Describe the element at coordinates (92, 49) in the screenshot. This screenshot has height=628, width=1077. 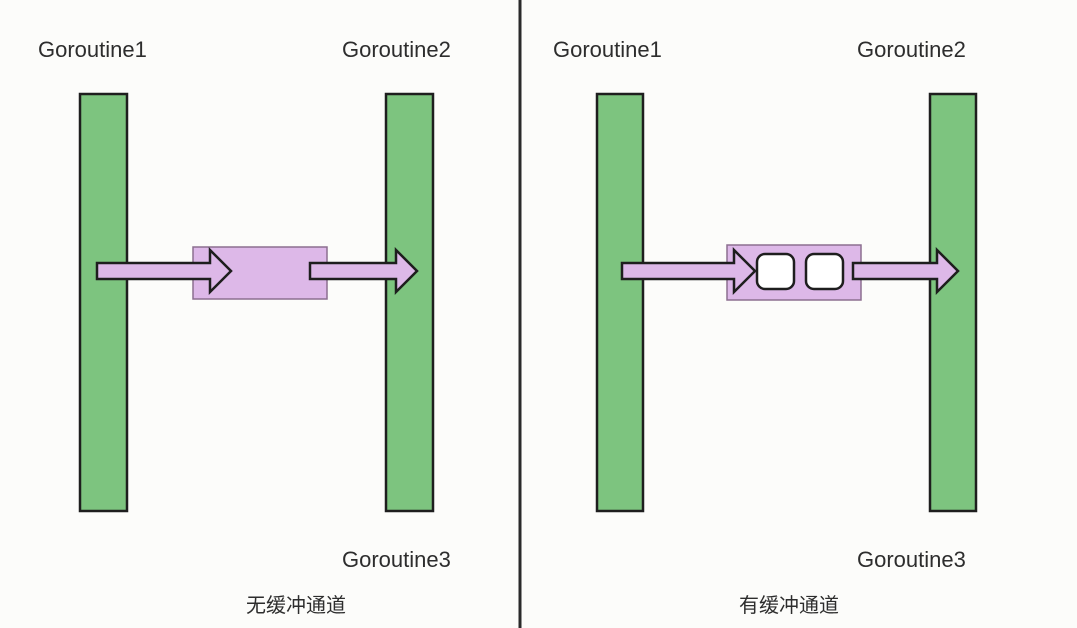
I see `unbuffered-goroutine1-label: Goroutine1` at that location.